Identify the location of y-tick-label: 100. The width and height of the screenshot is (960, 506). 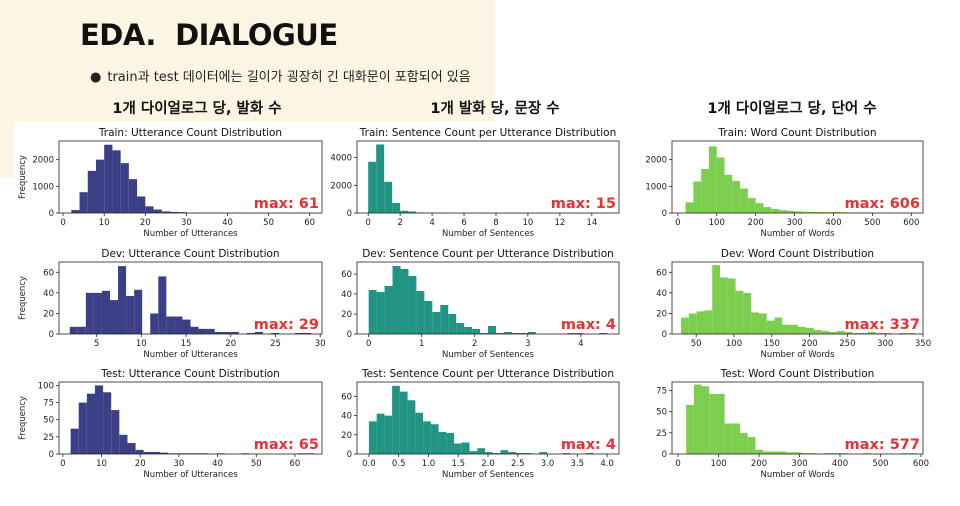
(46, 386).